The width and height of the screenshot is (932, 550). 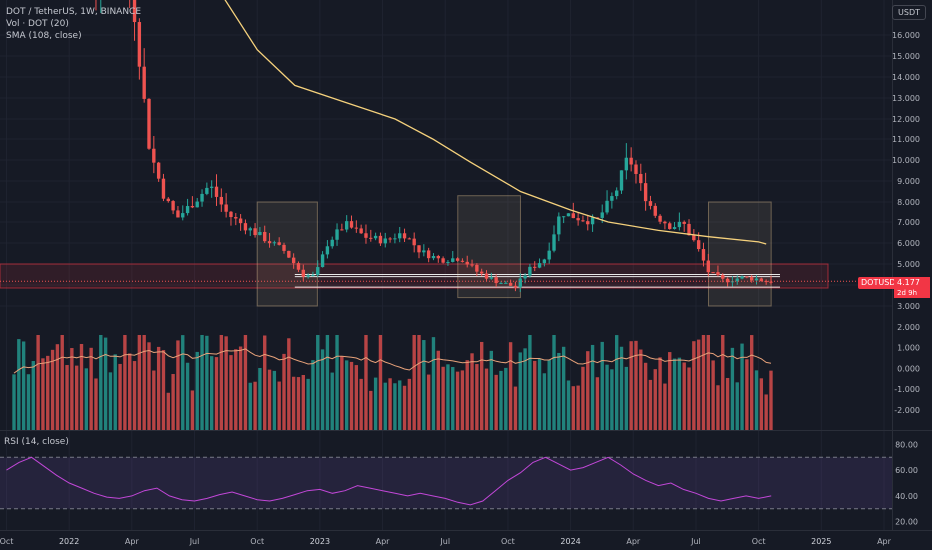 I want to click on price-axis-label: -1.000, so click(x=907, y=389).